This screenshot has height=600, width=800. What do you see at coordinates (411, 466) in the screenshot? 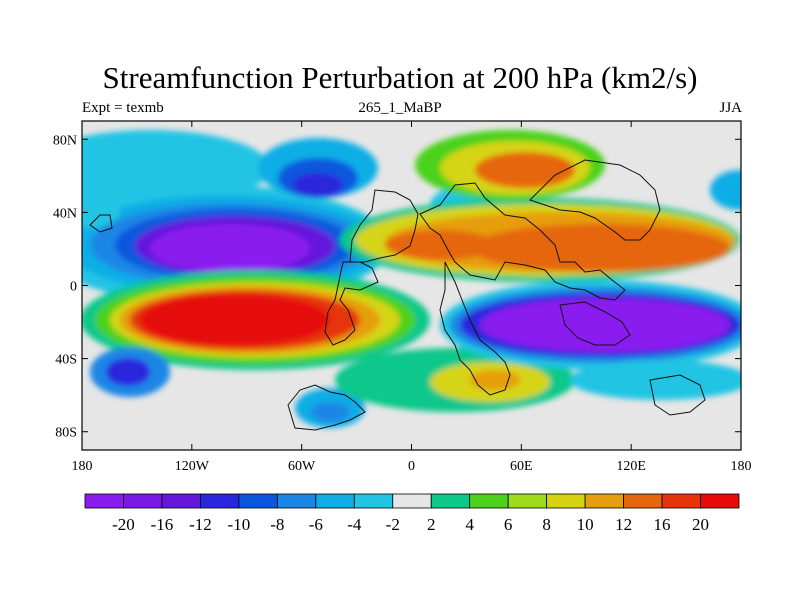
I see `x-tick-label: 0` at bounding box center [411, 466].